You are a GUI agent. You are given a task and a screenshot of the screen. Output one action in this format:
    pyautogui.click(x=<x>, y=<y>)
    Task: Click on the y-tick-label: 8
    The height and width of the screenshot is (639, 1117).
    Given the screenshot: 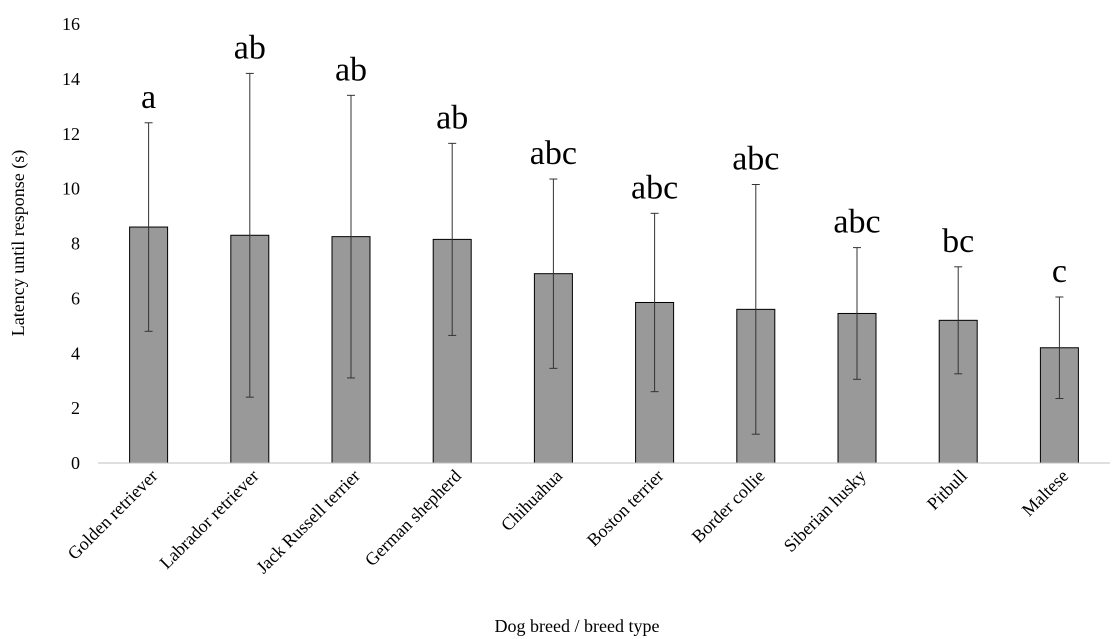 What is the action you would take?
    pyautogui.click(x=75, y=244)
    